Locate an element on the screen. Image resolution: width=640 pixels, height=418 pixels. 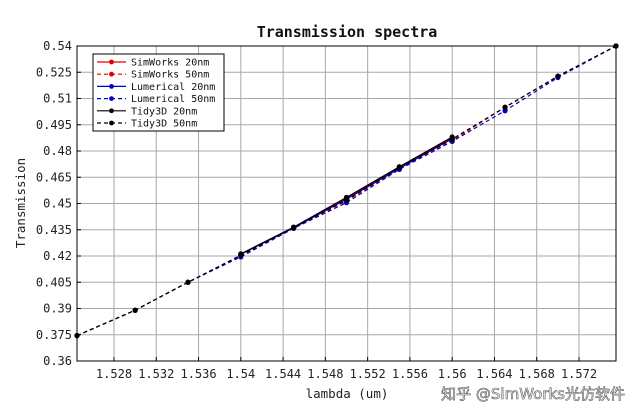
y-tick-label: 0.36 is located at coordinates (57, 361).